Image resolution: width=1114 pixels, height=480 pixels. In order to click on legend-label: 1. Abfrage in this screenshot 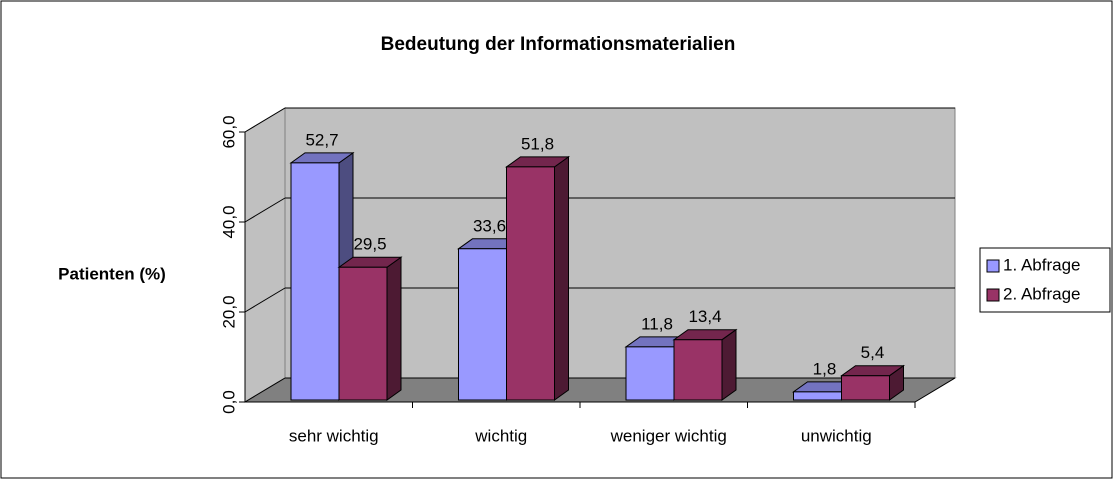, I will do `click(1042, 264)`.